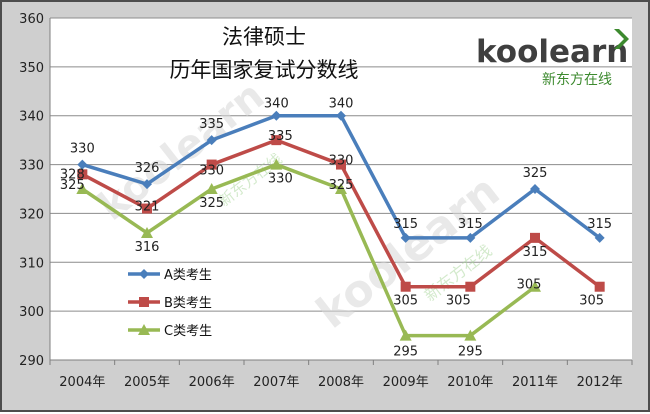 This screenshot has width=650, height=414. Describe the element at coordinates (31, 68) in the screenshot. I see `y-tick-label: 350` at that location.